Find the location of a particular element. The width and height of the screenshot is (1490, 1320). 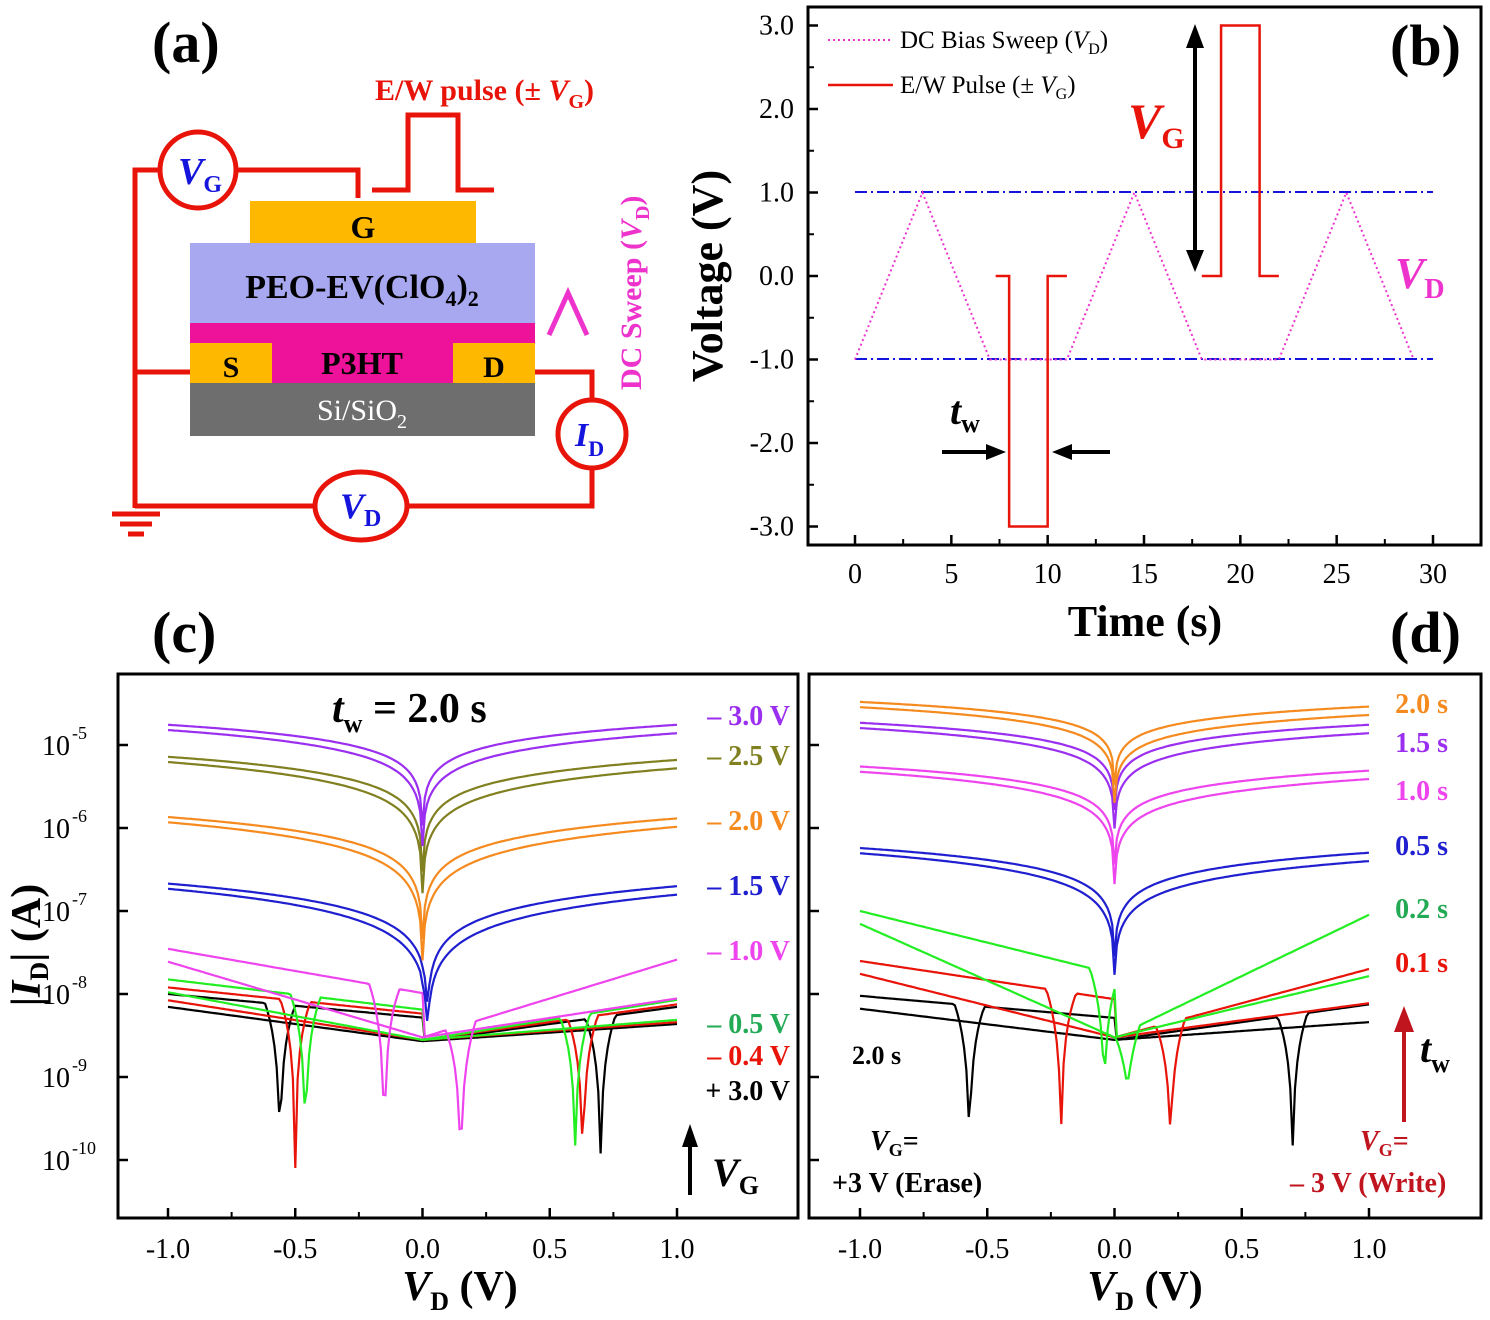

curve-0-2-s-b is located at coordinates (1114, 996).